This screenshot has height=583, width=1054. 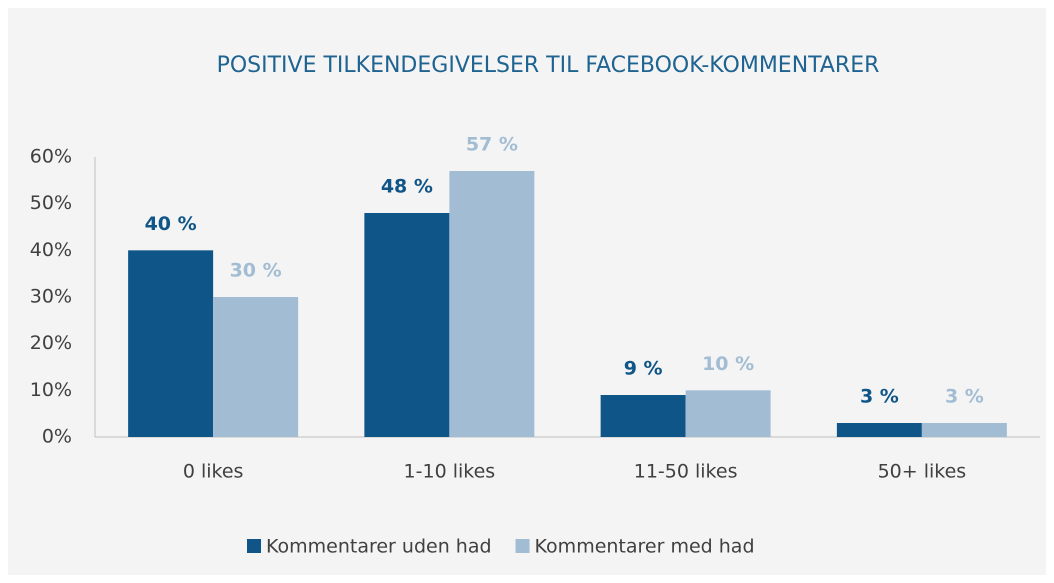 I want to click on x-tick-label: 1-10 likes, so click(x=450, y=472).